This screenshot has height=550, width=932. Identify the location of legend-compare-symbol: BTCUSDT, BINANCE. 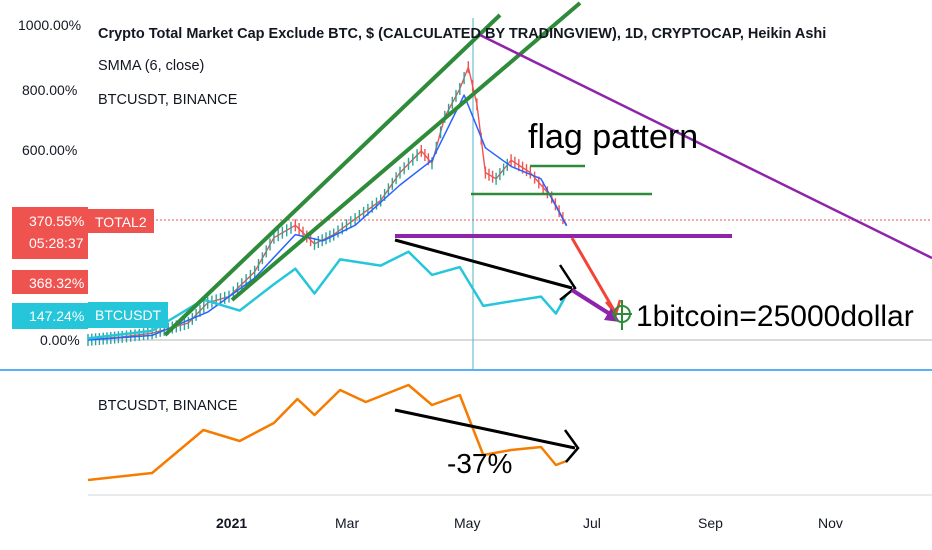
(168, 100).